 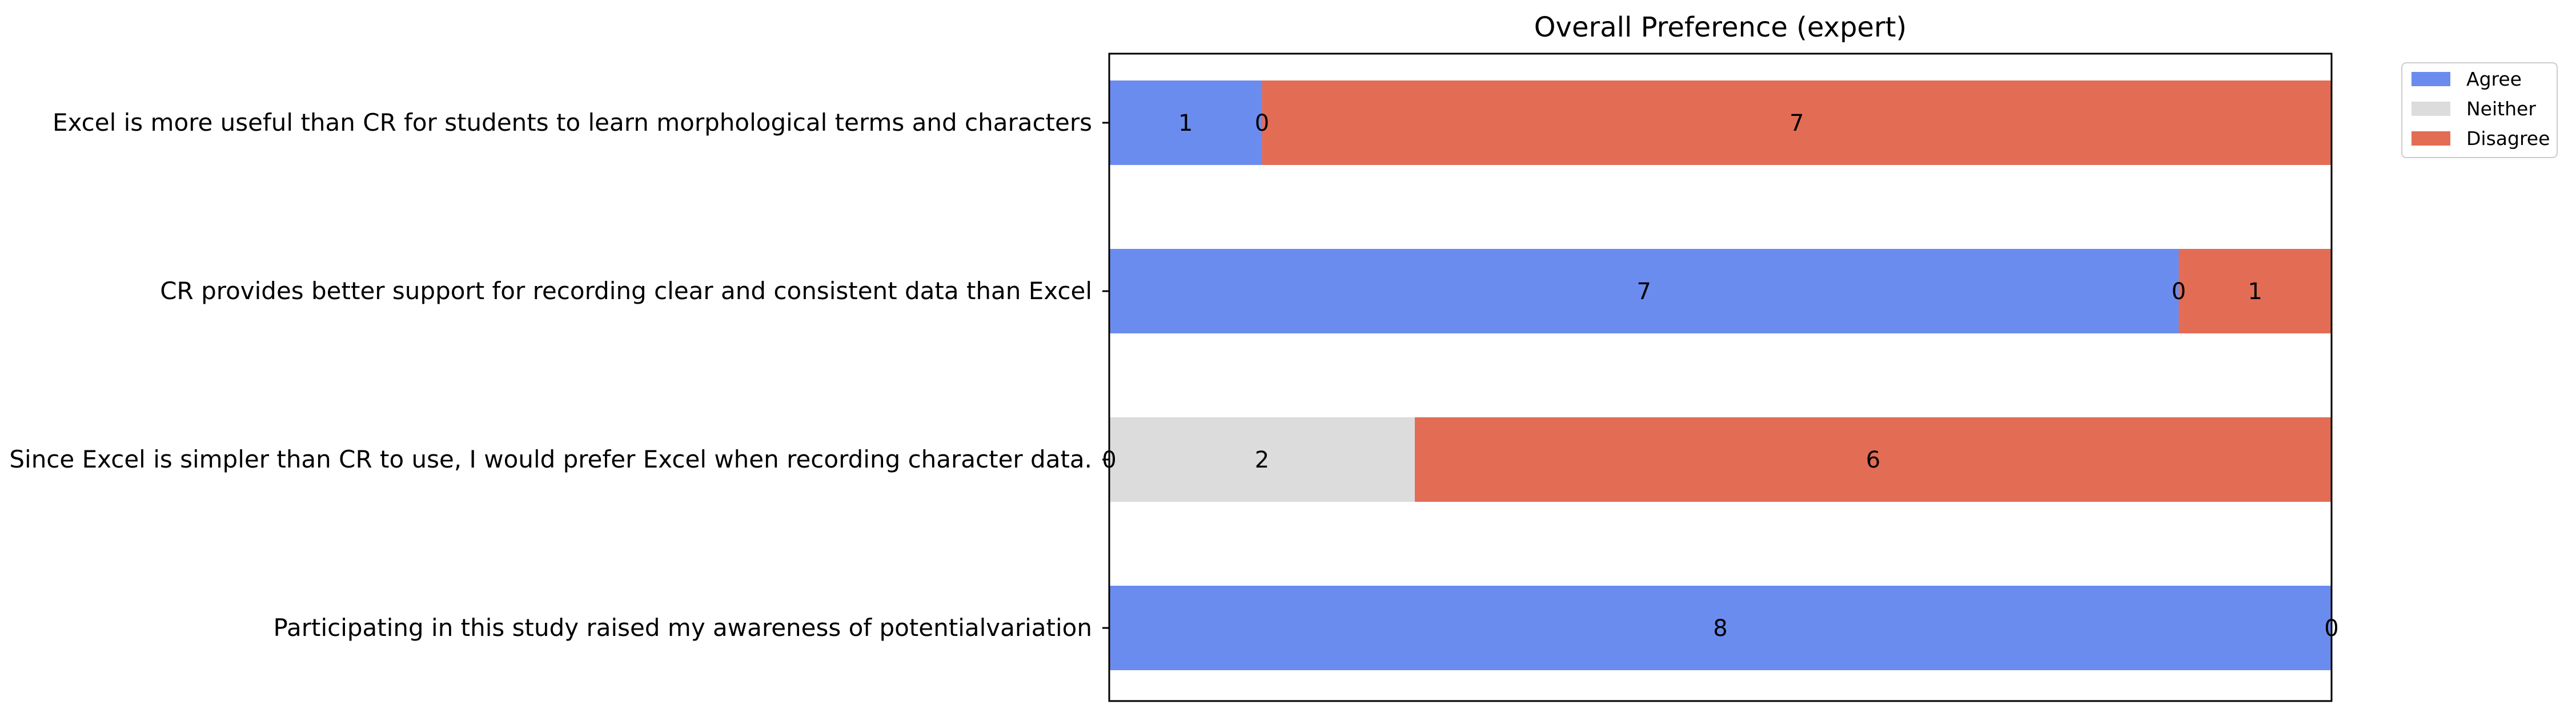 I want to click on data-label-disagree-1: 7, so click(x=1796, y=123).